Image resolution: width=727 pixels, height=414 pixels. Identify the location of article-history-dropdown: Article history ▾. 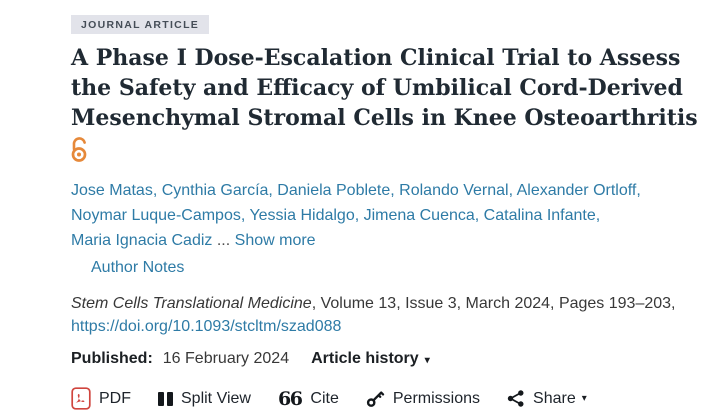
(370, 359).